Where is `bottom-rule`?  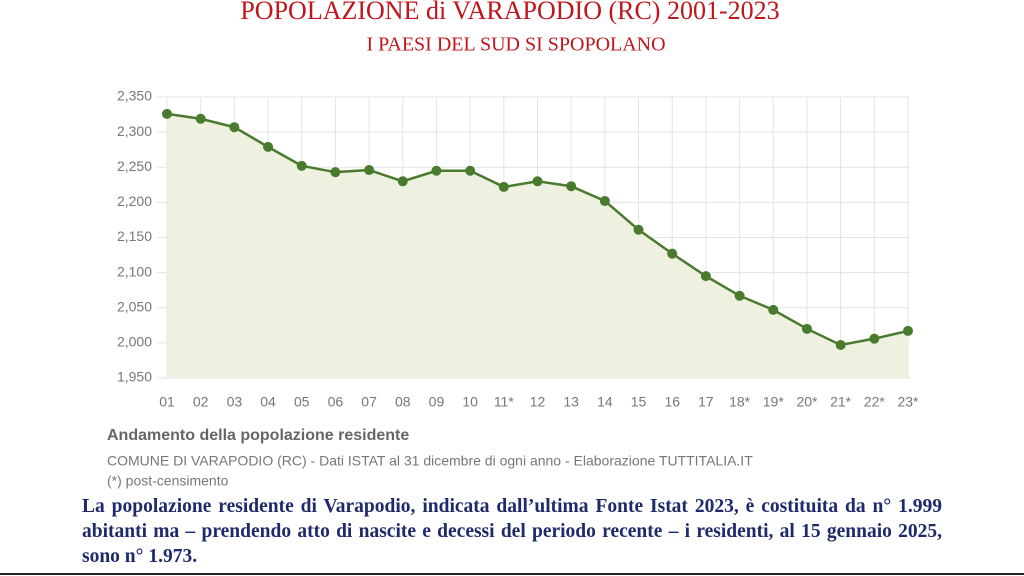 bottom-rule is located at coordinates (512, 574).